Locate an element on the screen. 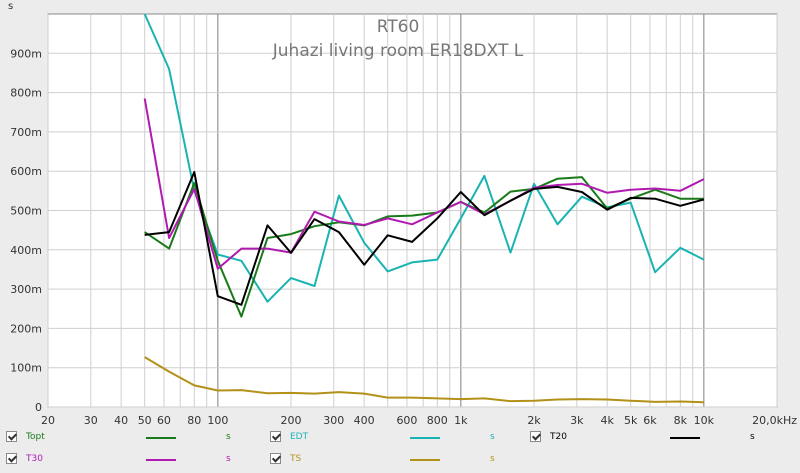 The height and width of the screenshot is (473, 800). y-tick-label: 0 is located at coordinates (38, 407).